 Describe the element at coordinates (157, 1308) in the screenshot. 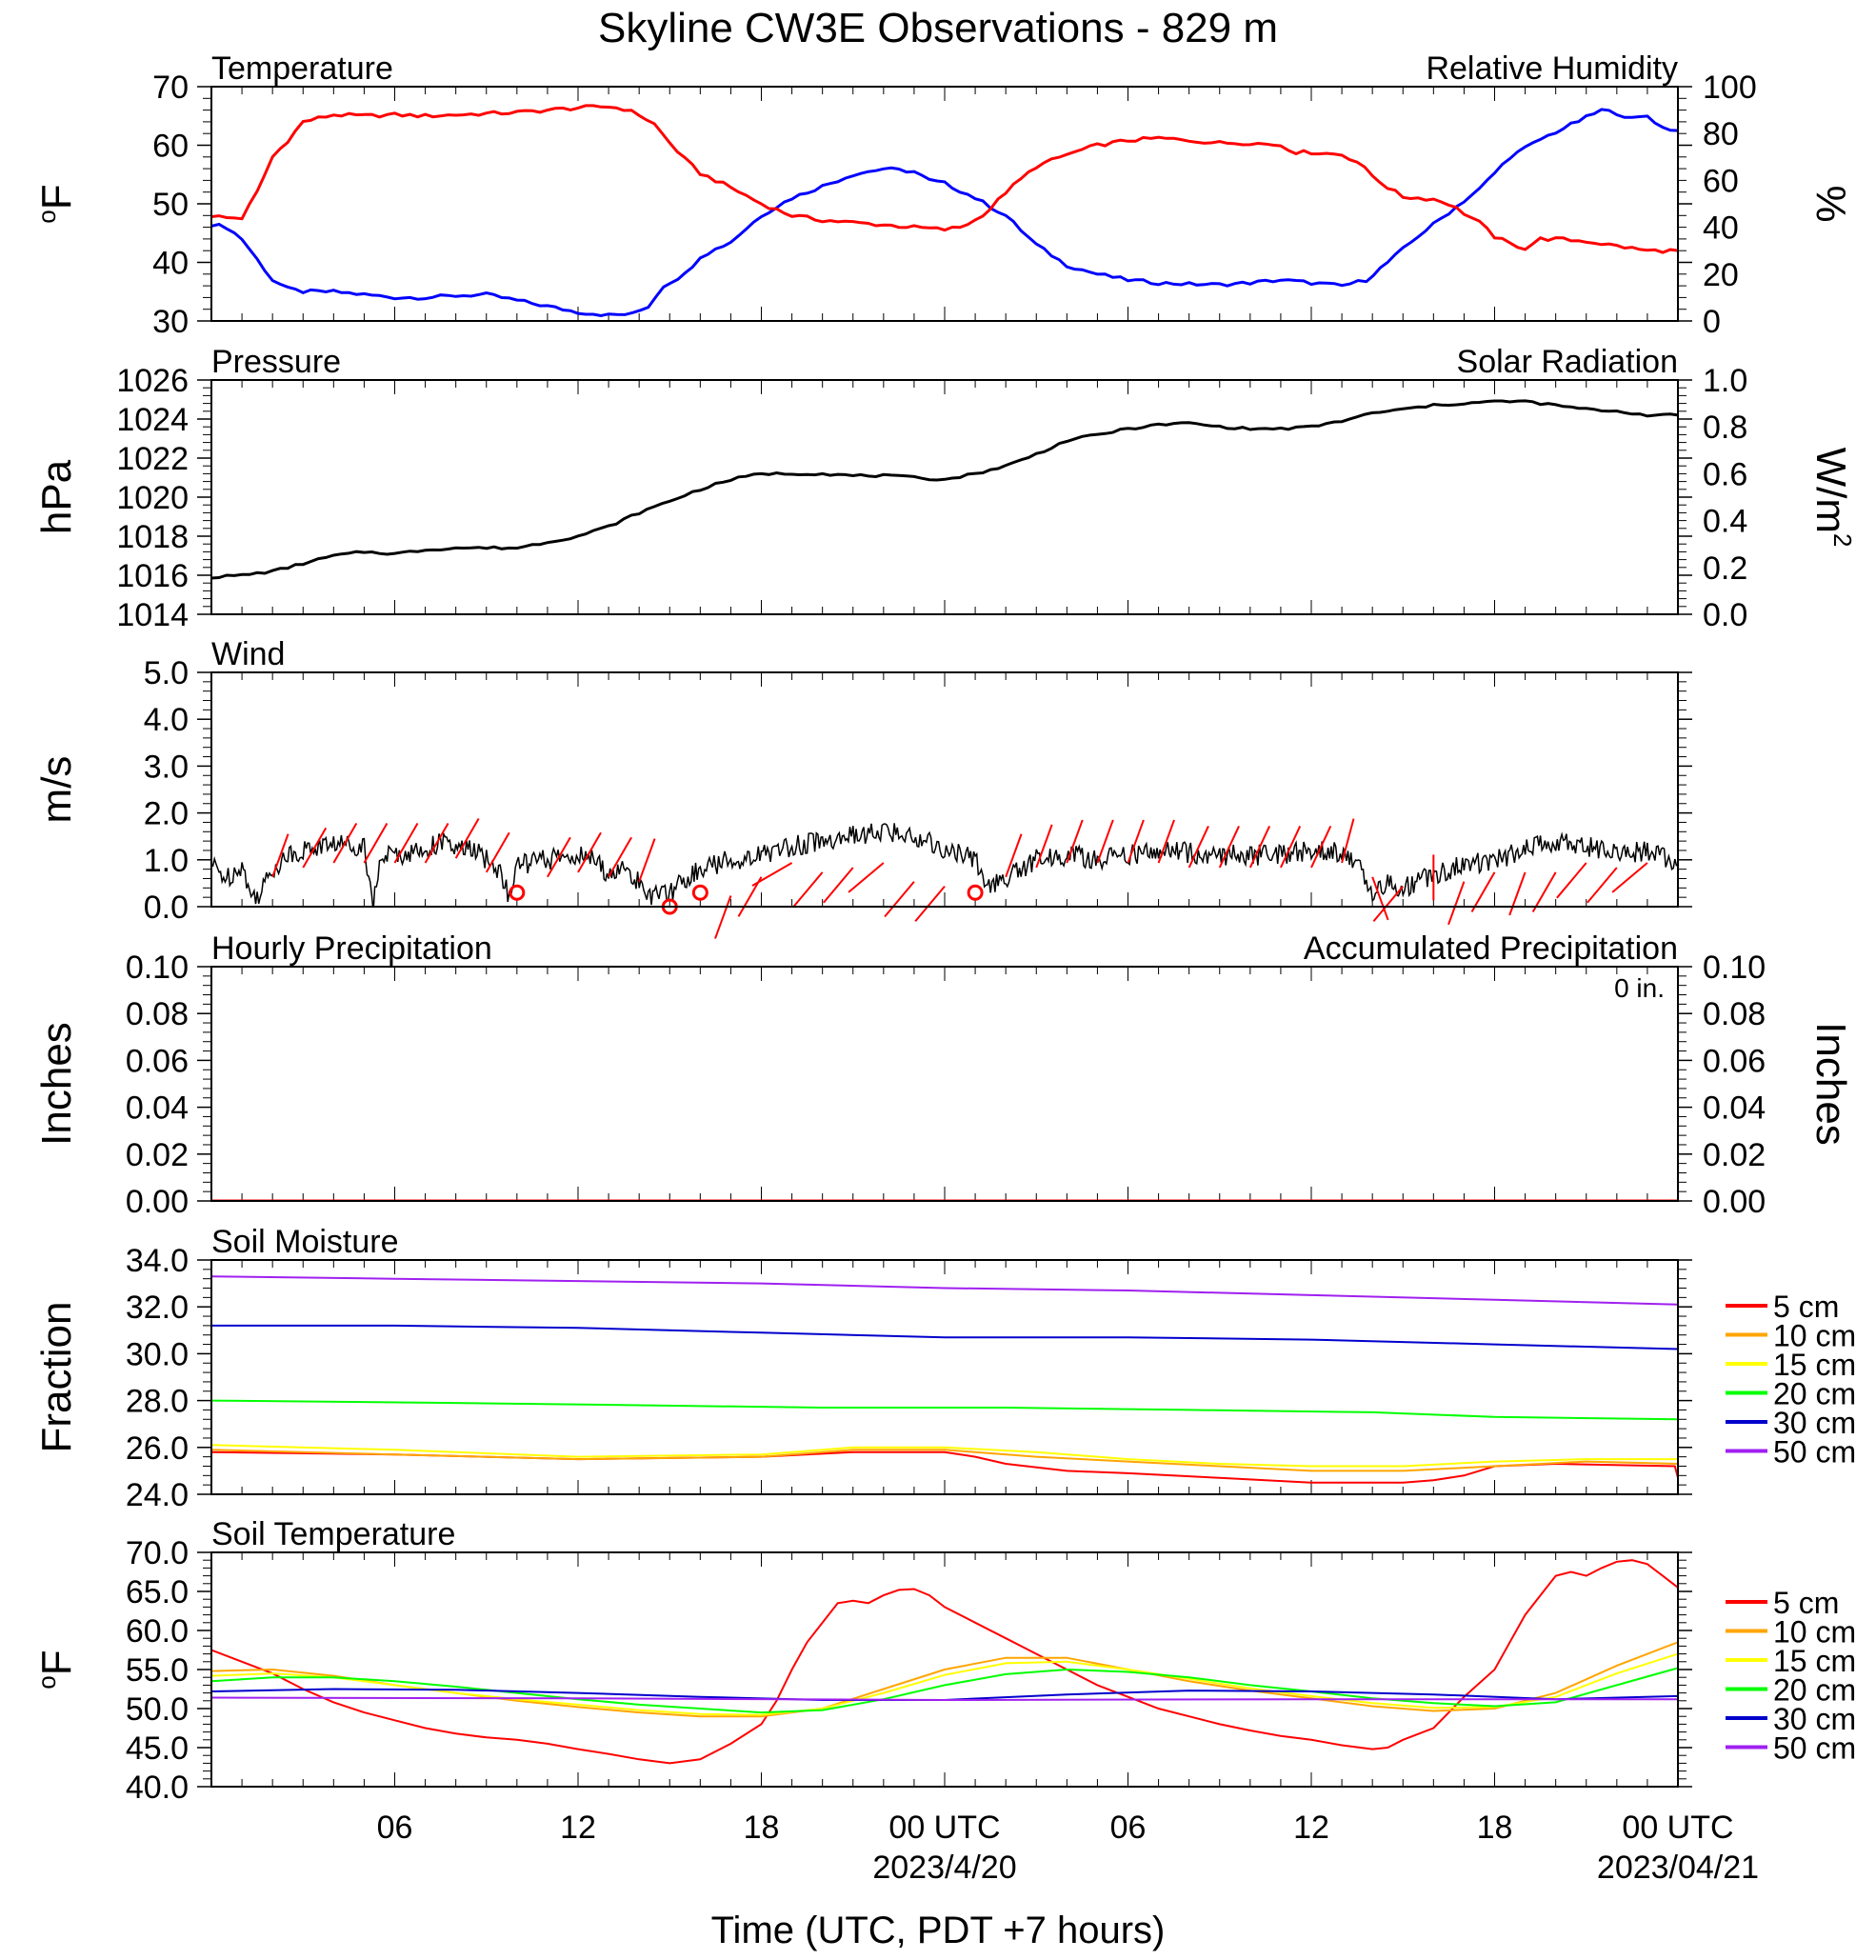

I see `y-tick-label: 32.0` at that location.